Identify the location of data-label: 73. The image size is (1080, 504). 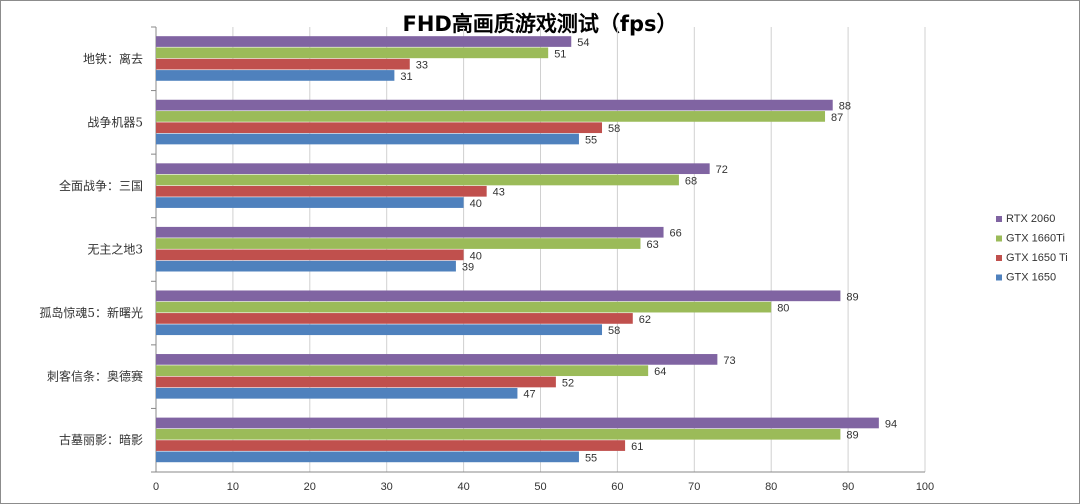
(729, 361).